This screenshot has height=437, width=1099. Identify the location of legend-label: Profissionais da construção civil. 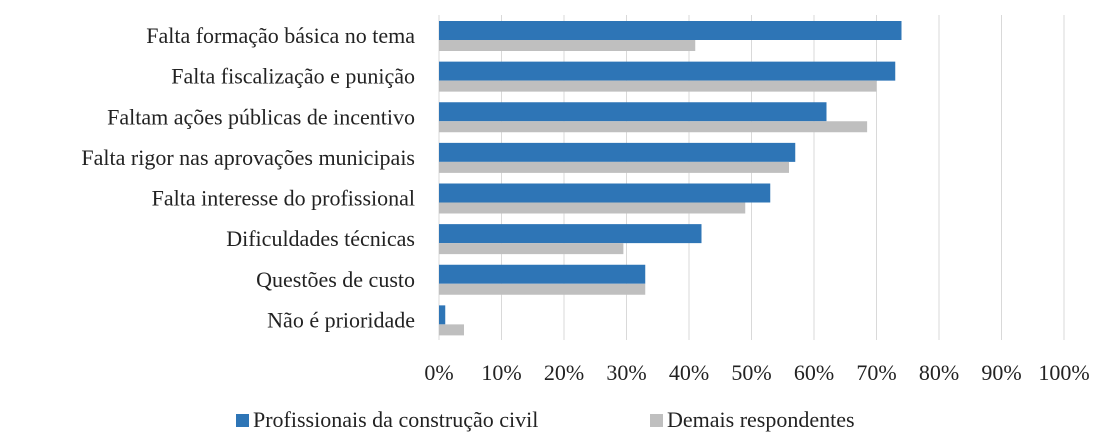
(395, 419).